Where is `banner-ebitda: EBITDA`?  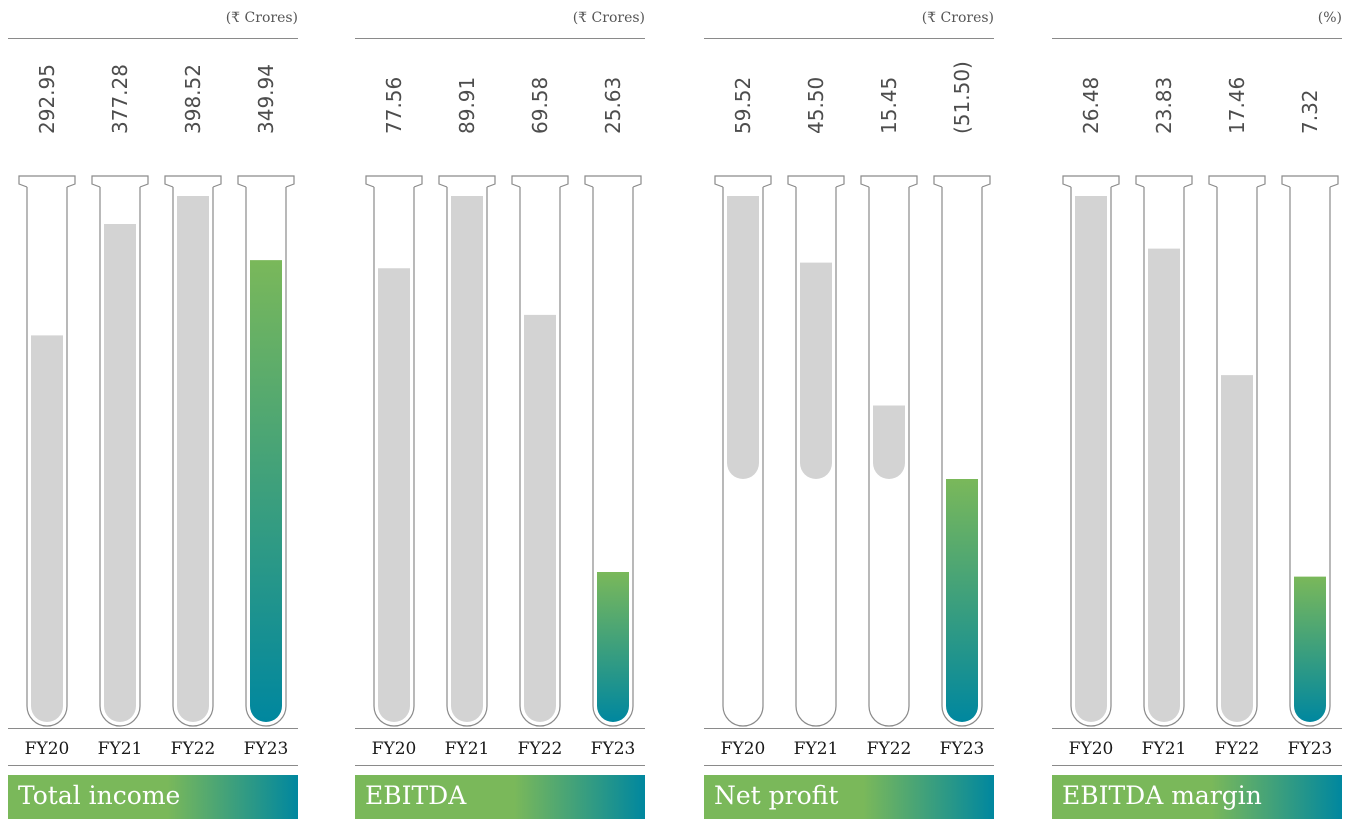
banner-ebitda: EBITDA is located at coordinates (500, 797).